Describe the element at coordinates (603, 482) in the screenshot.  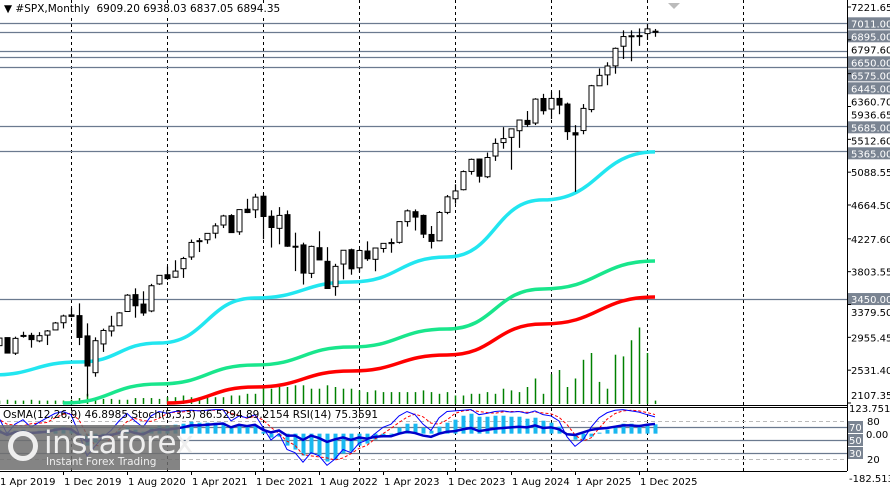
I see `time-label: 1 Apr 2025` at that location.